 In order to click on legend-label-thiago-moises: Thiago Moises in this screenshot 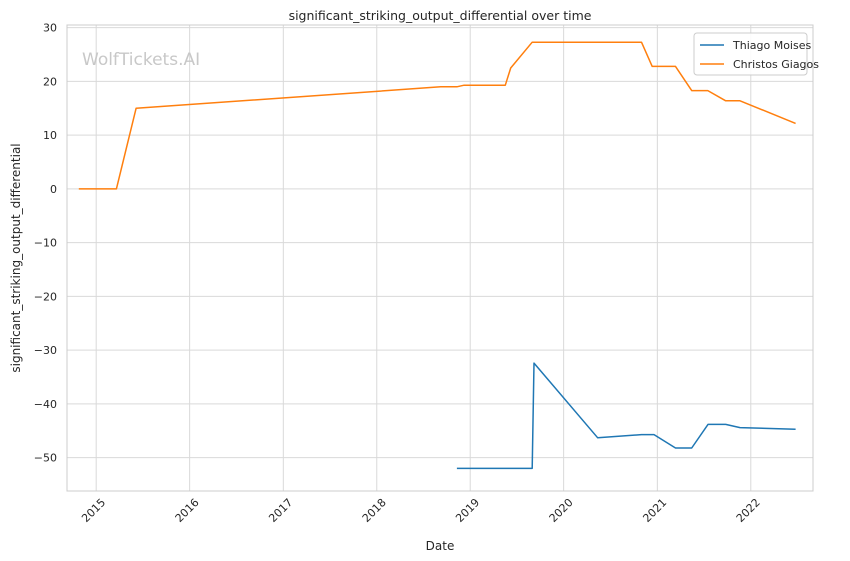, I will do `click(771, 45)`.